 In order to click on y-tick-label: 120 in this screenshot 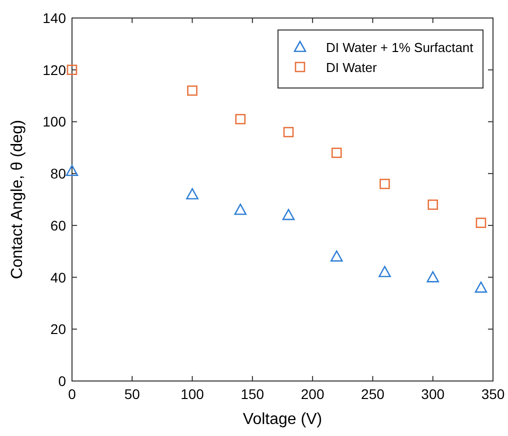, I will do `click(54, 70)`.